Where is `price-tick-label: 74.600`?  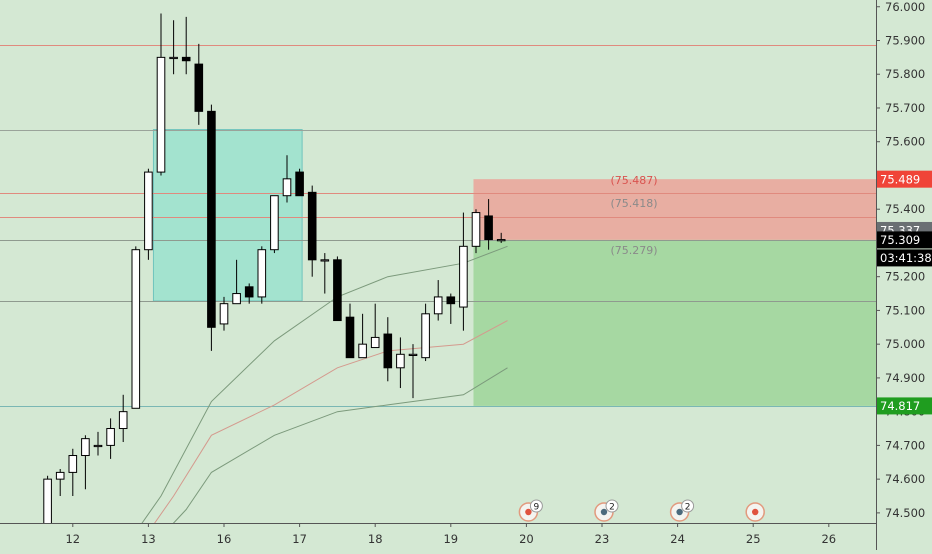
price-tick-label: 74.600 is located at coordinates (905, 479).